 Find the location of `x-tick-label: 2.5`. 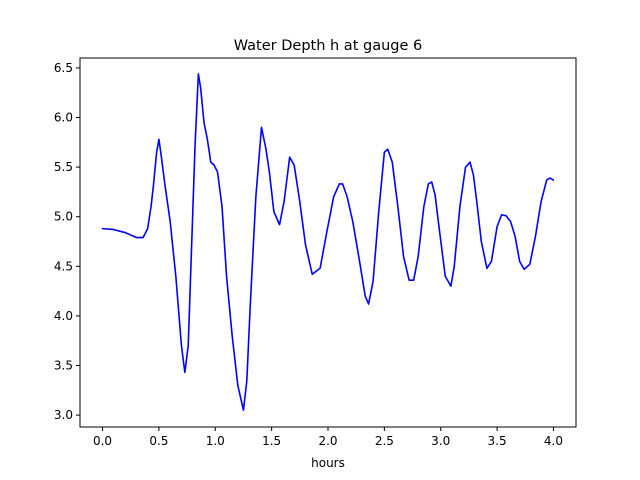

x-tick-label: 2.5 is located at coordinates (384, 441).